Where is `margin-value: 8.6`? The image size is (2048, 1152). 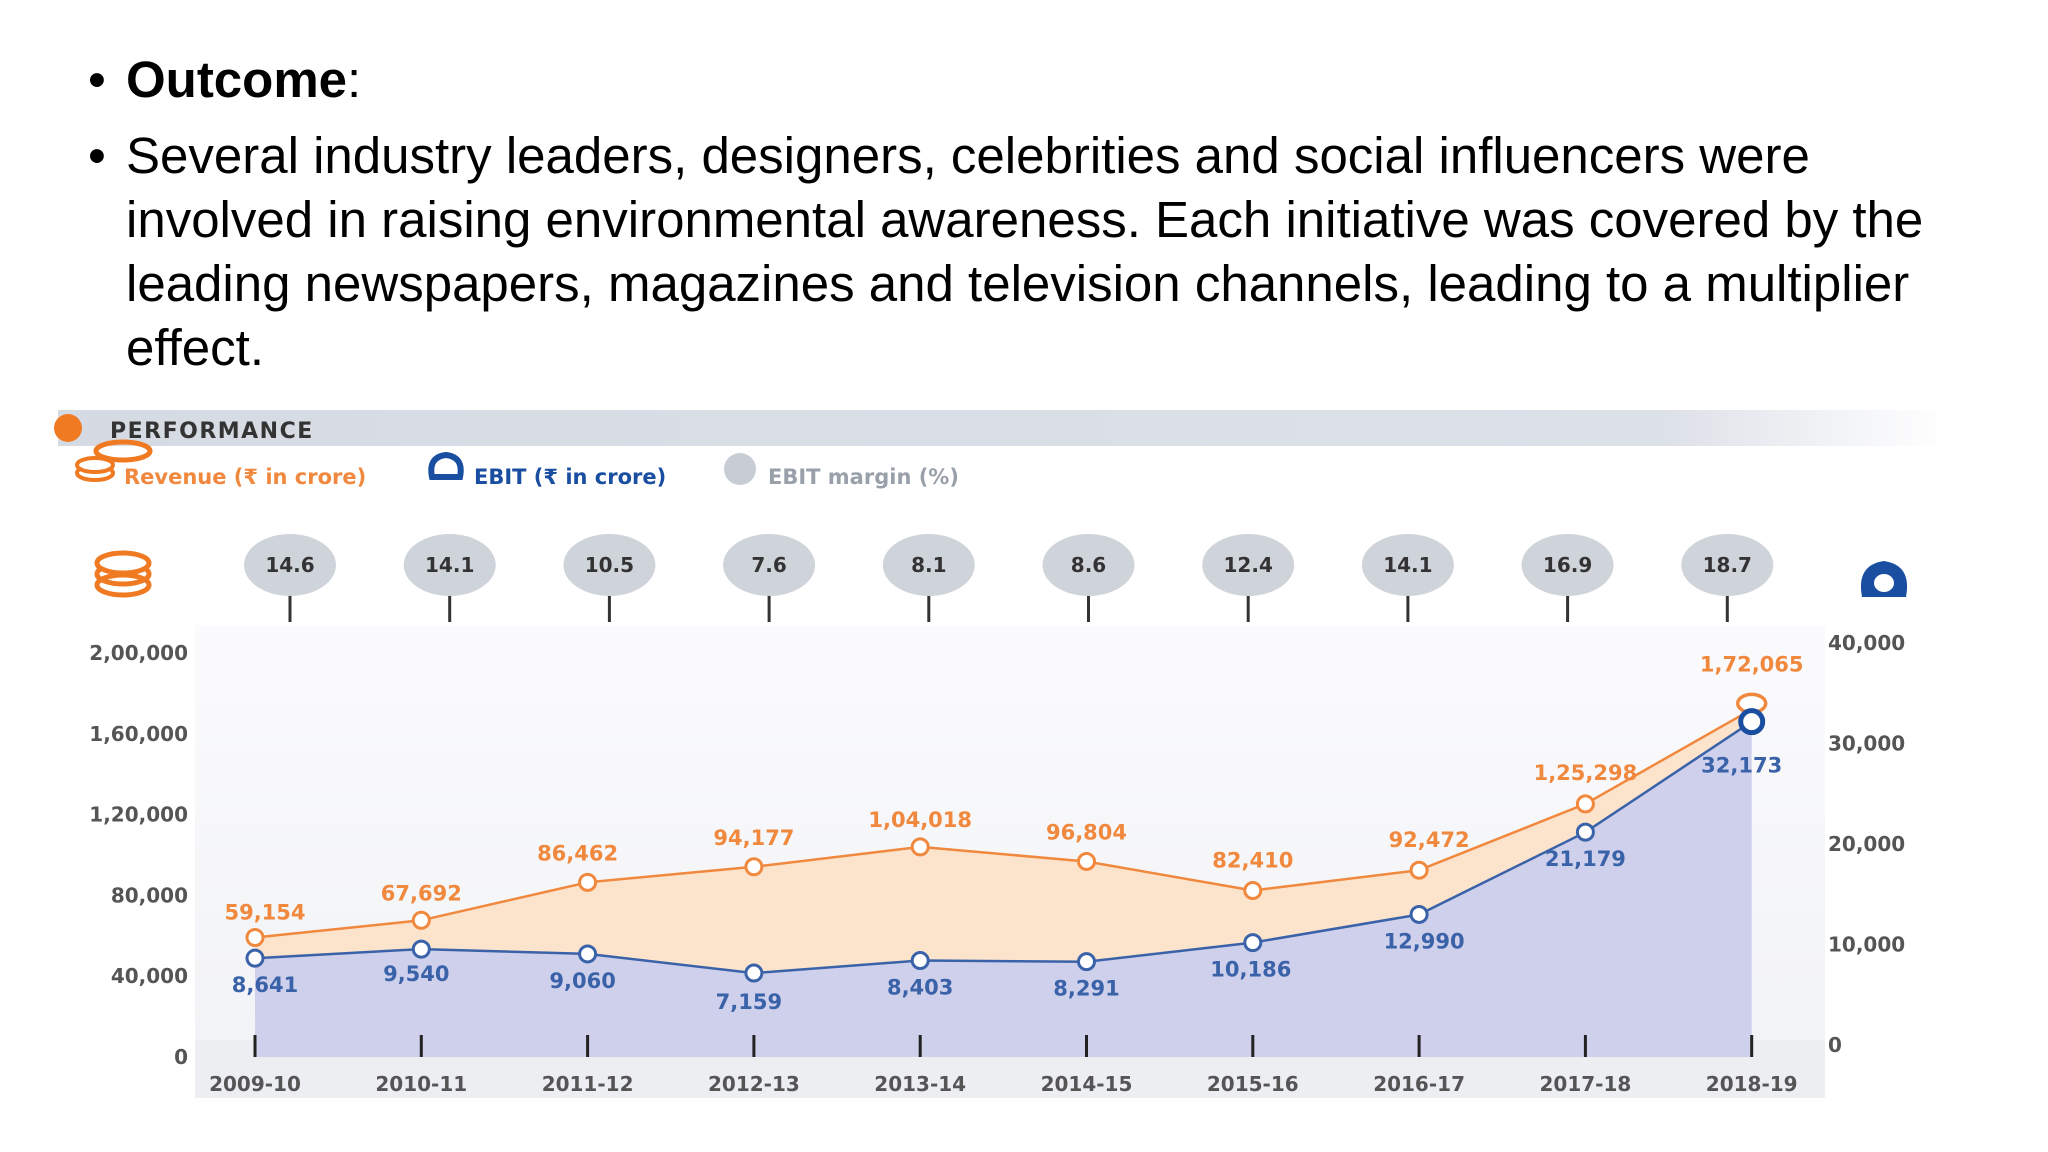 margin-value: 8.6 is located at coordinates (1088, 565).